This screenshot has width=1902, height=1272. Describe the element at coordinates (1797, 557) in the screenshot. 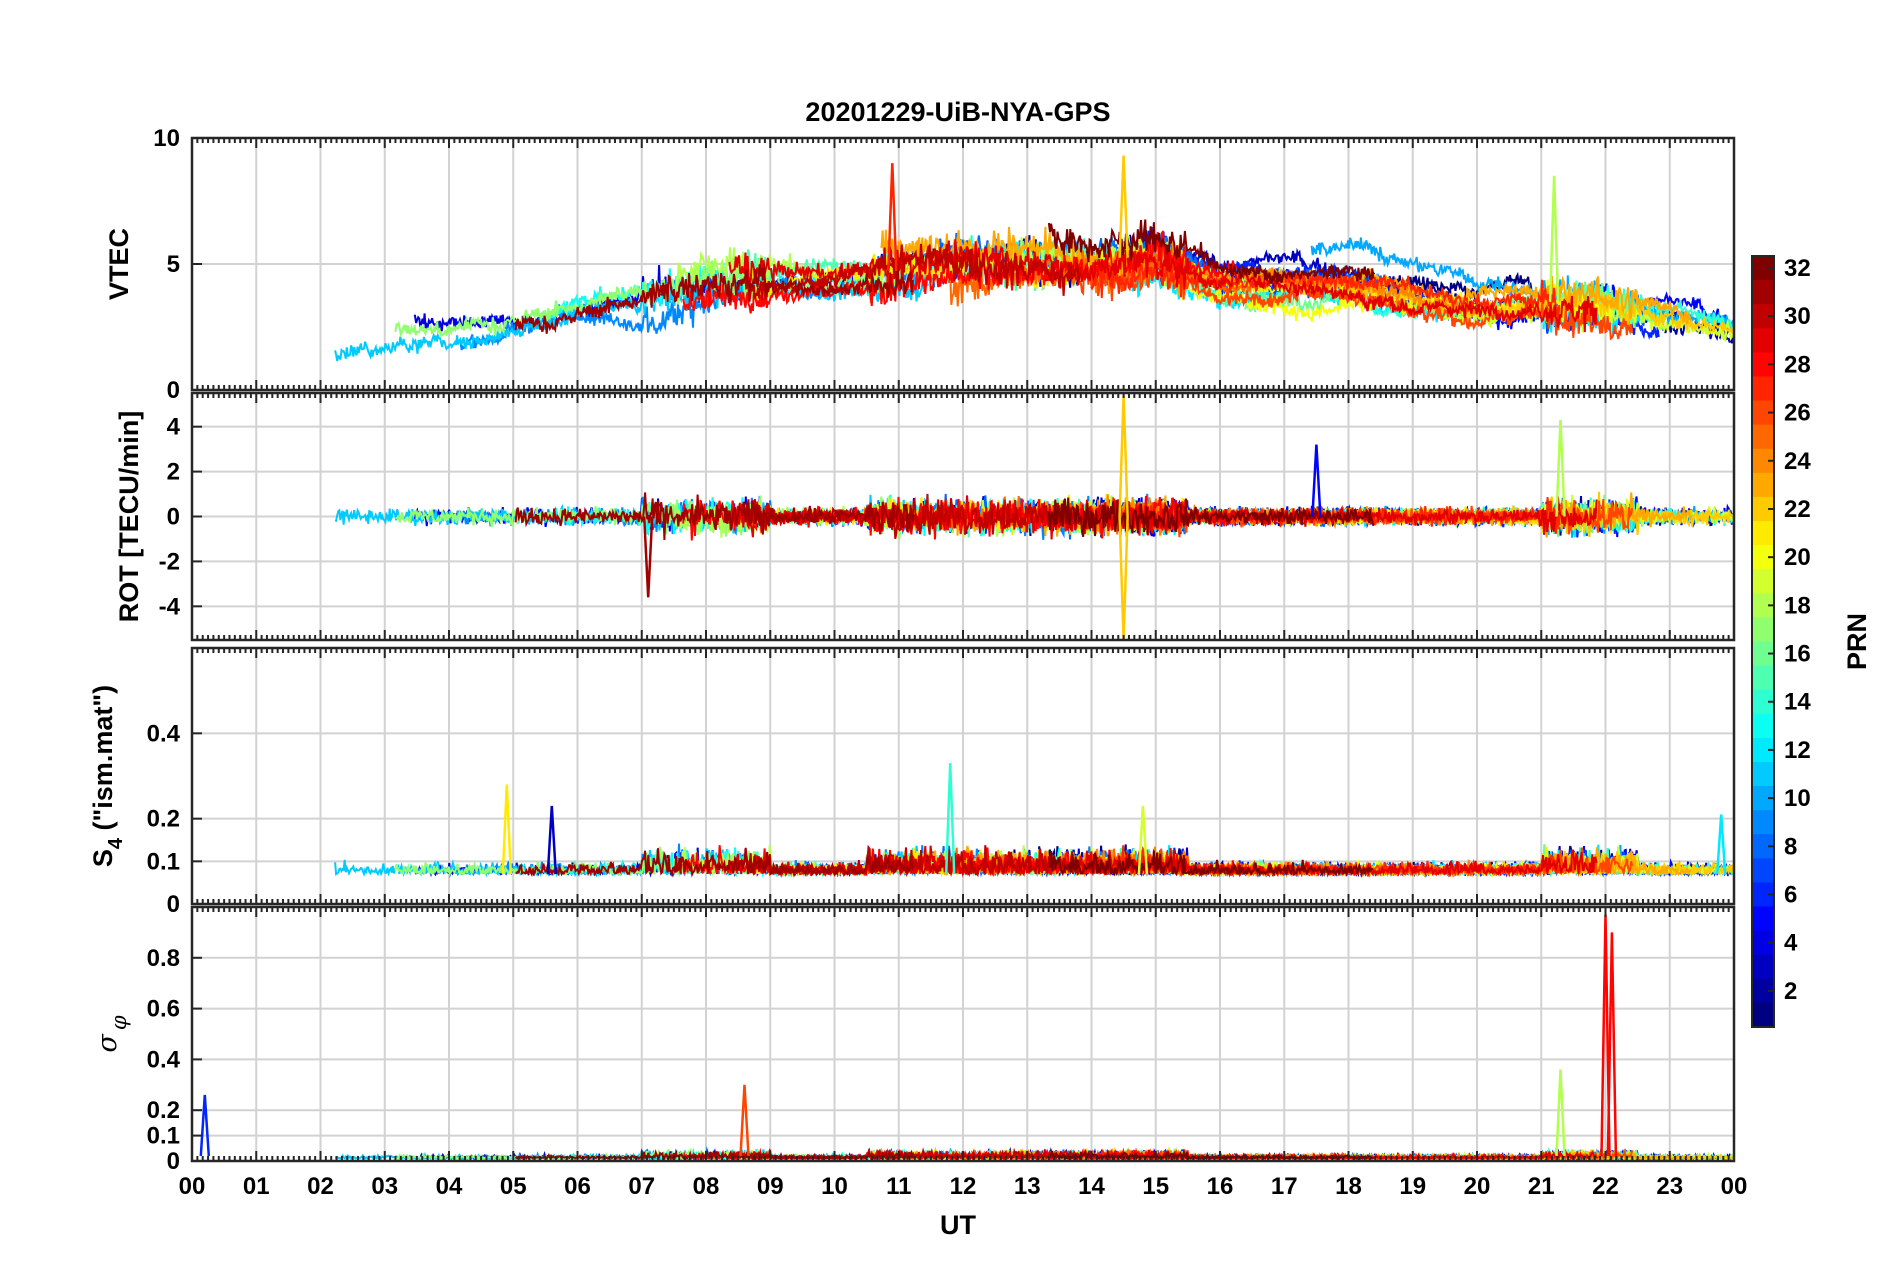

I see `colorbar-tick-label: 20` at that location.